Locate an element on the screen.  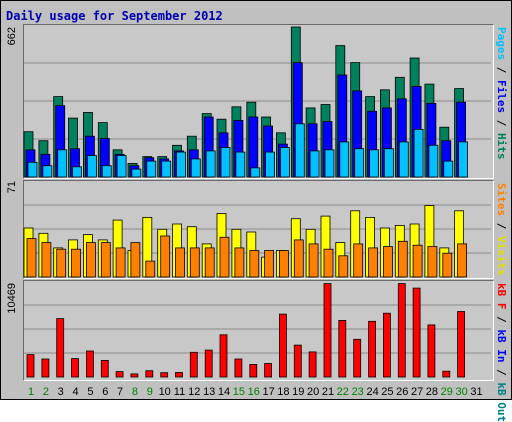
x-tick-label: 1 is located at coordinates (31, 392).